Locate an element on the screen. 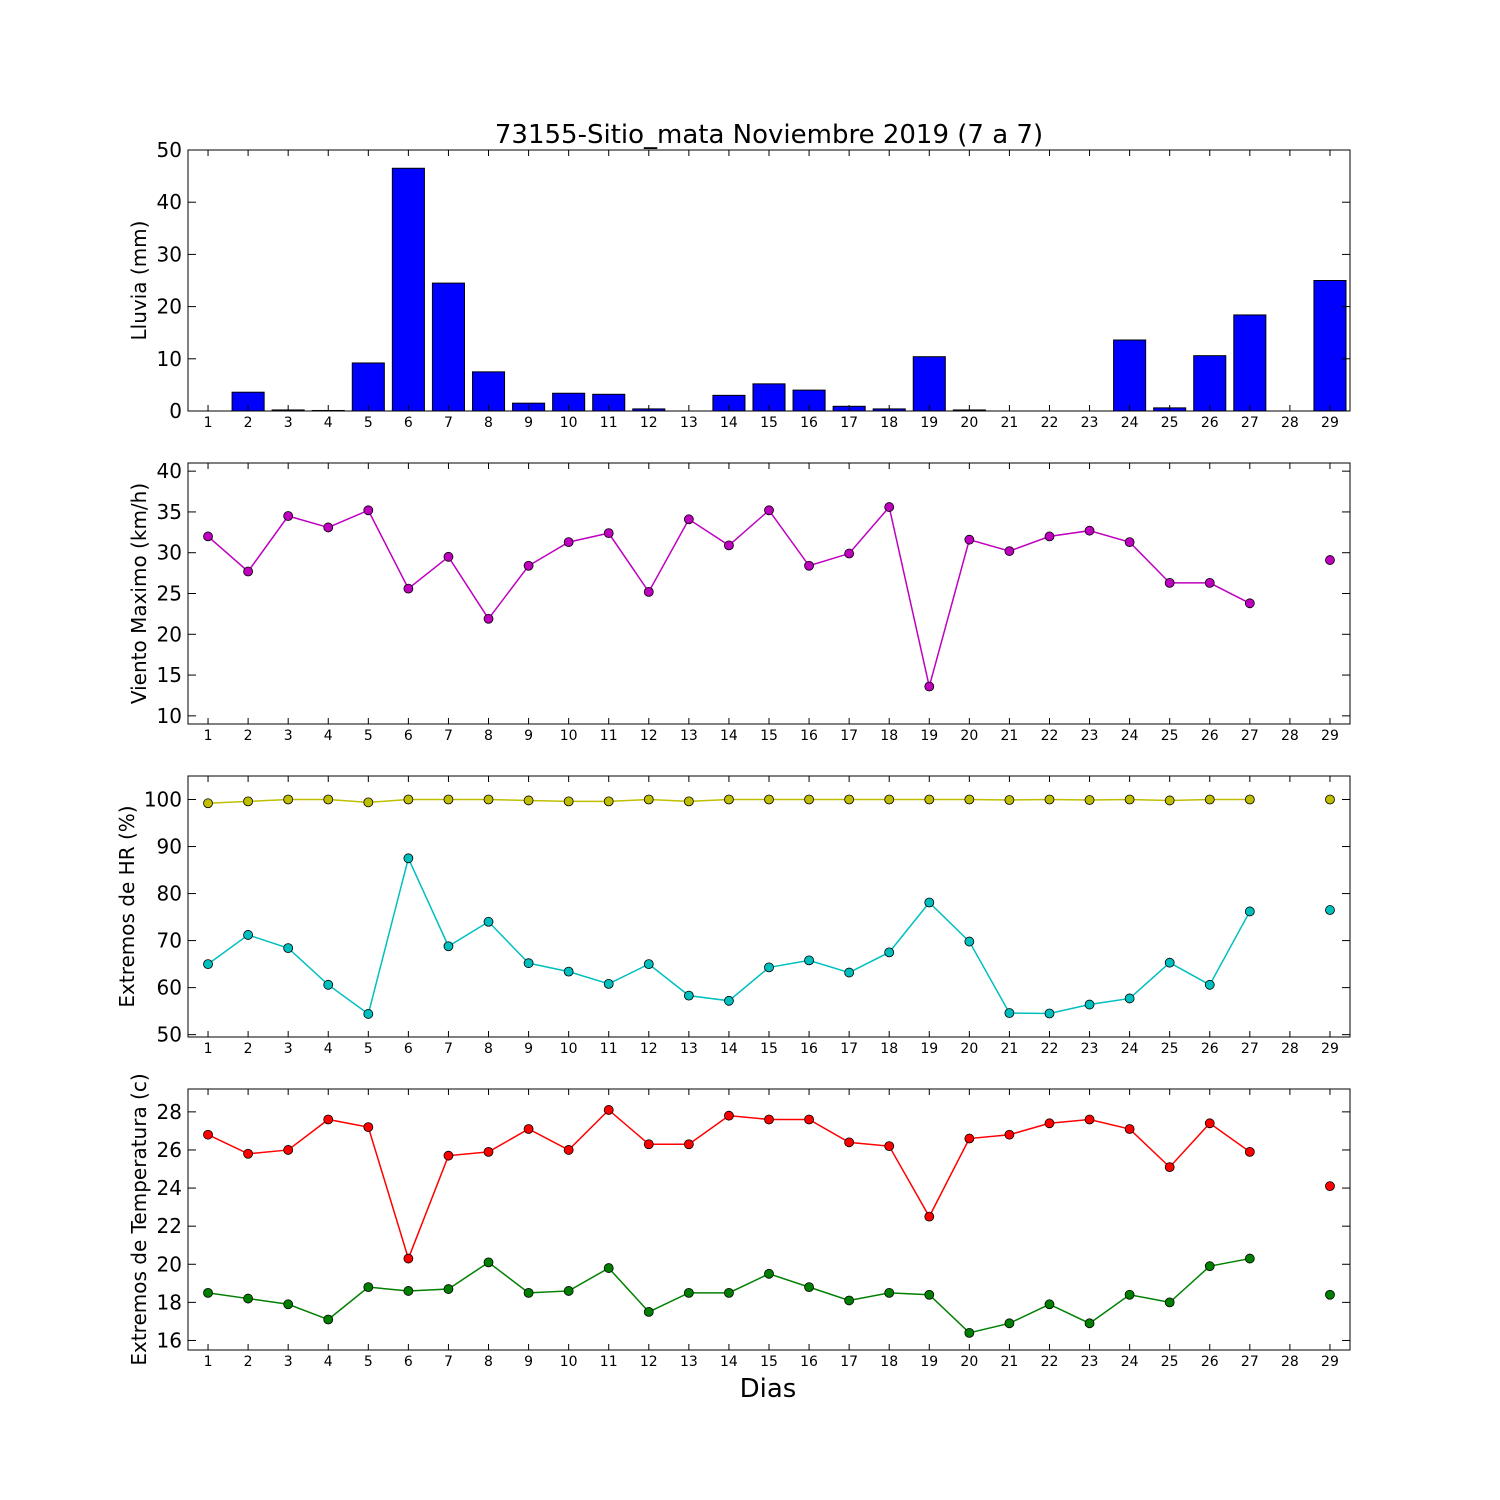 The width and height of the screenshot is (1500, 1500). y-axis-label: Viento Maximo (km/h) is located at coordinates (139, 593).